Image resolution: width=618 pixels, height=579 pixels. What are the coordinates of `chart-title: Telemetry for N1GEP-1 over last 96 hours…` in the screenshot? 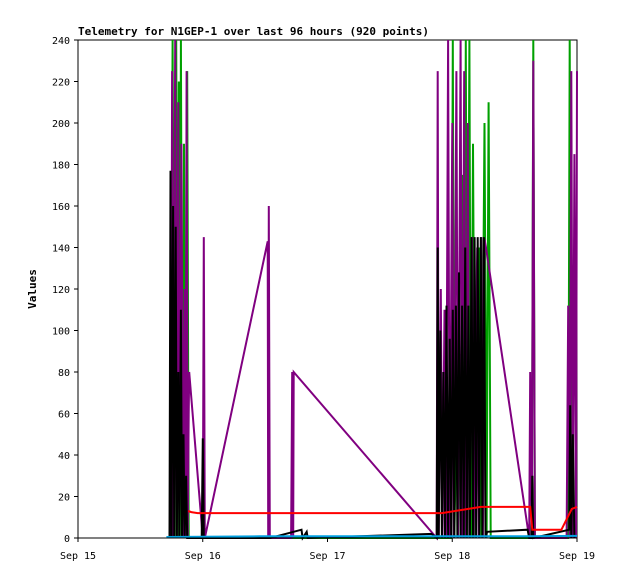 It's located at (253, 31).